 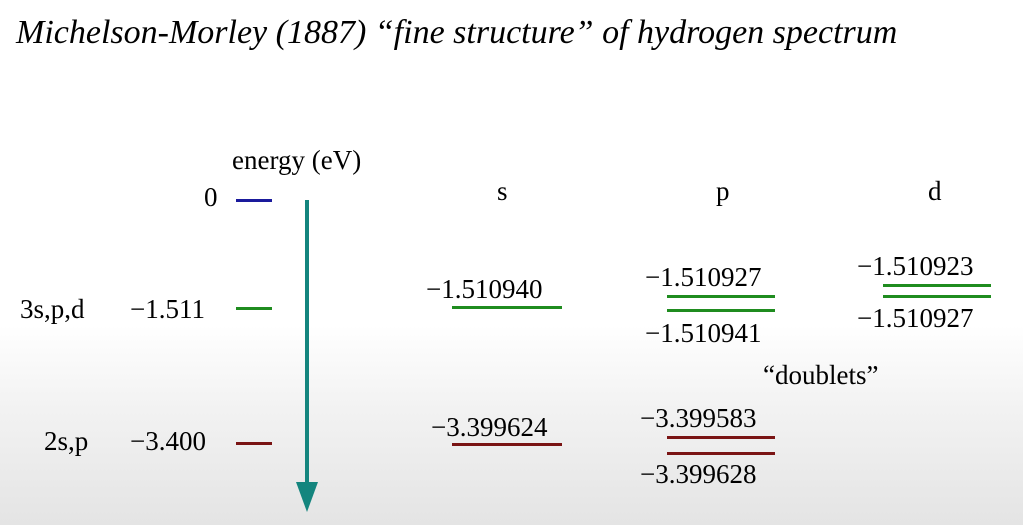 I want to click on p-n2-lower-value: −3.399628, so click(x=698, y=474).